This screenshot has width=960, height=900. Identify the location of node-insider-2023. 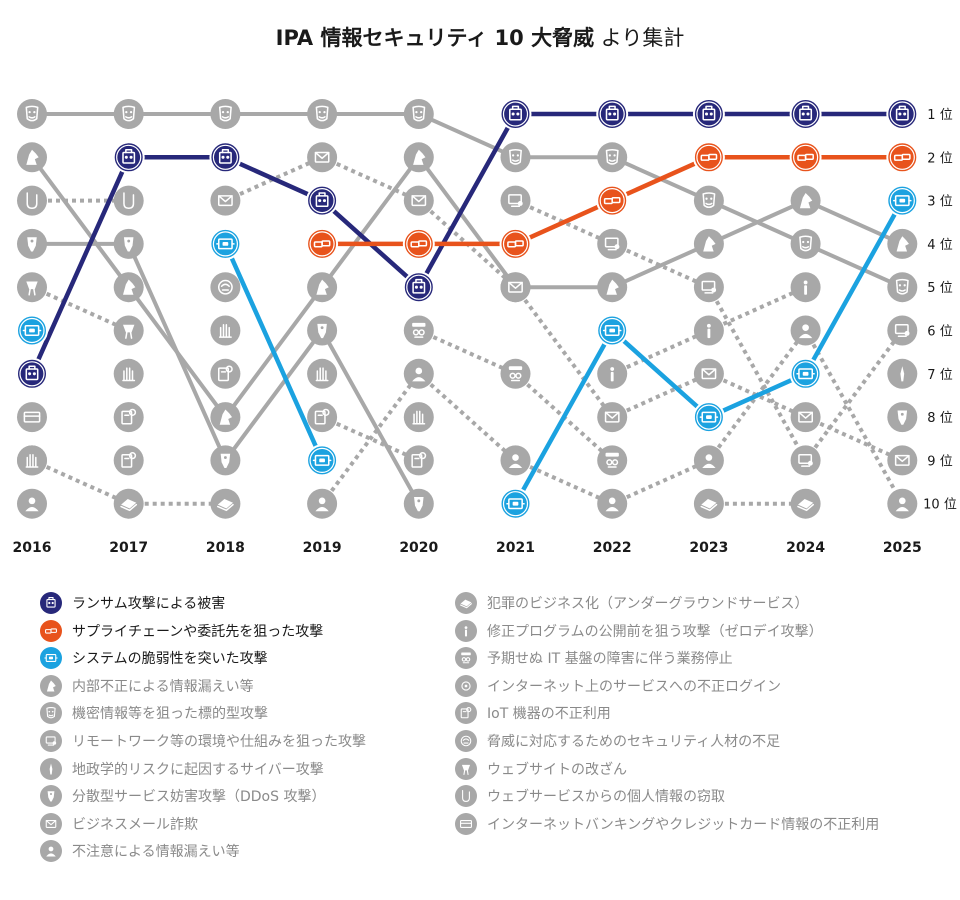
(708, 243).